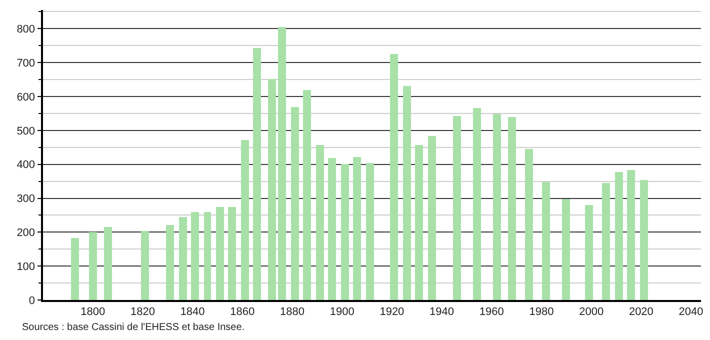  Describe the element at coordinates (26, 233) in the screenshot. I see `y-tick-label: 200` at that location.